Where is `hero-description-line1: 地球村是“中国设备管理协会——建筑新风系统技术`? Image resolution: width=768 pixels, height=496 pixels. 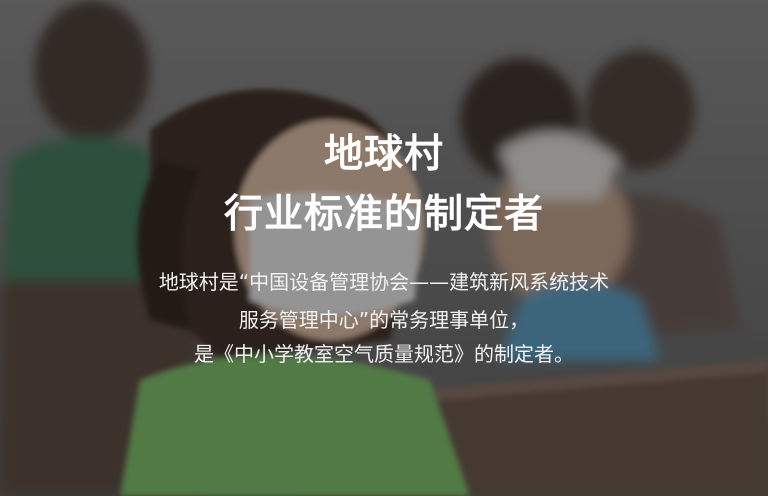 hero-description-line1: 地球村是“中国设备管理协会——建筑新风系统技术 is located at coordinates (384, 282).